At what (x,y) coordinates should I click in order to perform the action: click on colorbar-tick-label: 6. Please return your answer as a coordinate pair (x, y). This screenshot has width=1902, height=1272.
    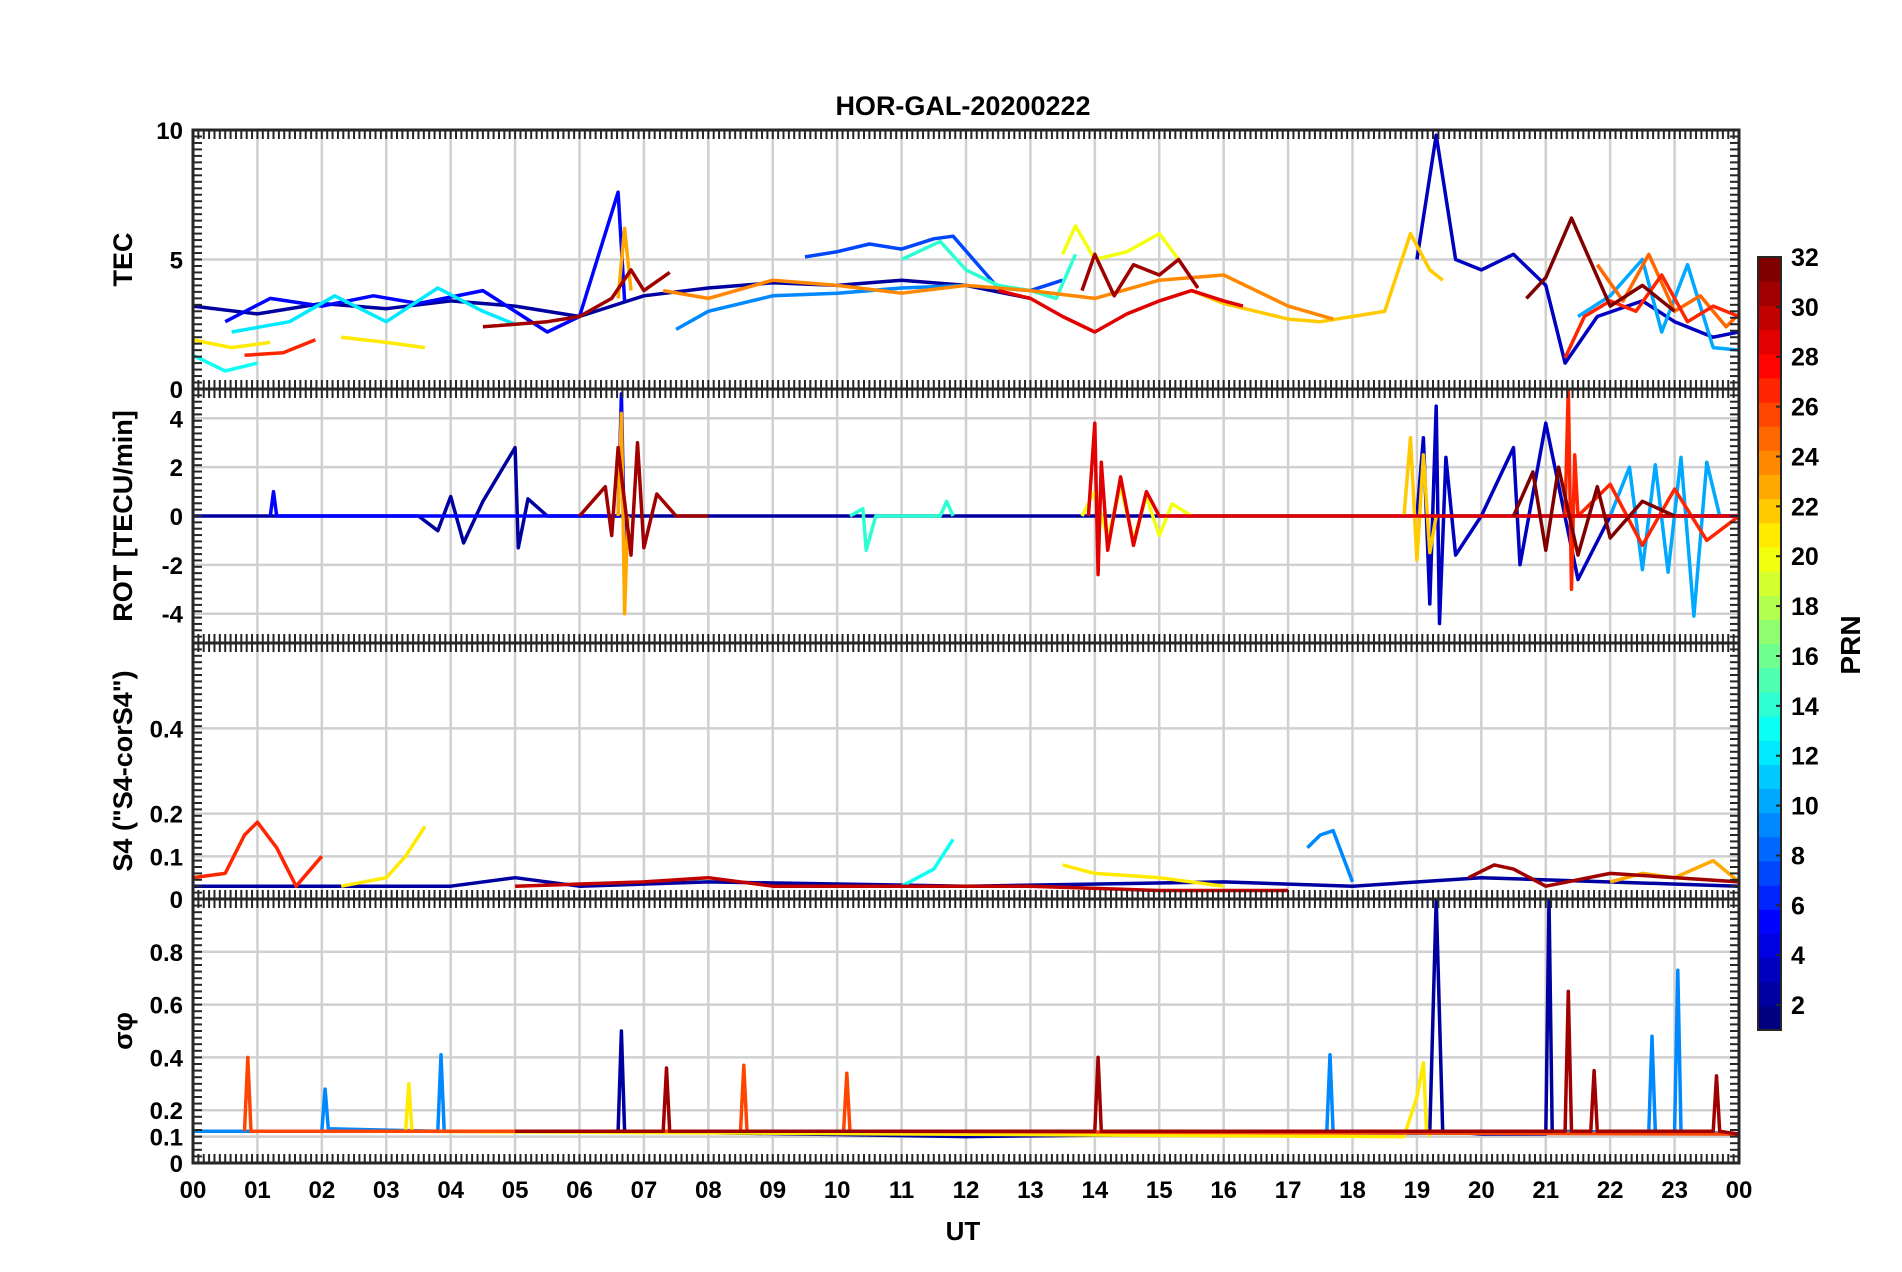
    Looking at the image, I should click on (1798, 906).